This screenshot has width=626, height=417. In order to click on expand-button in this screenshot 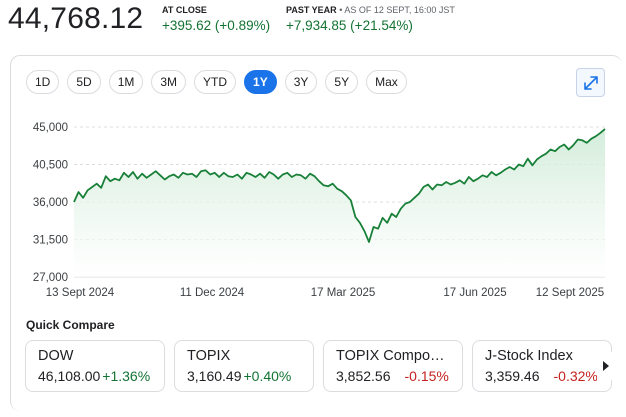, I will do `click(590, 82)`.